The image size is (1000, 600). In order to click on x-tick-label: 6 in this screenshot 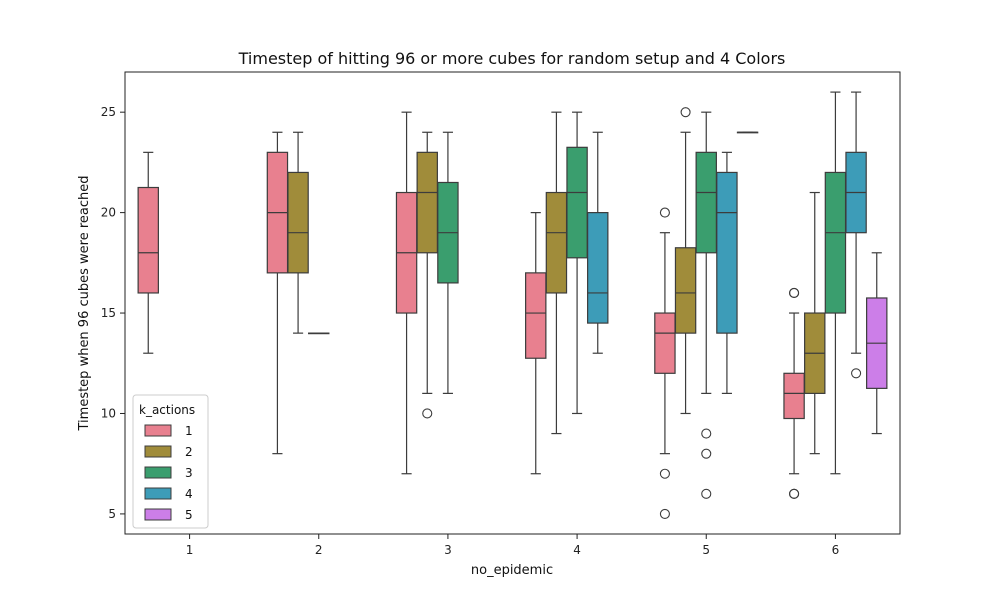, I will do `click(836, 550)`.